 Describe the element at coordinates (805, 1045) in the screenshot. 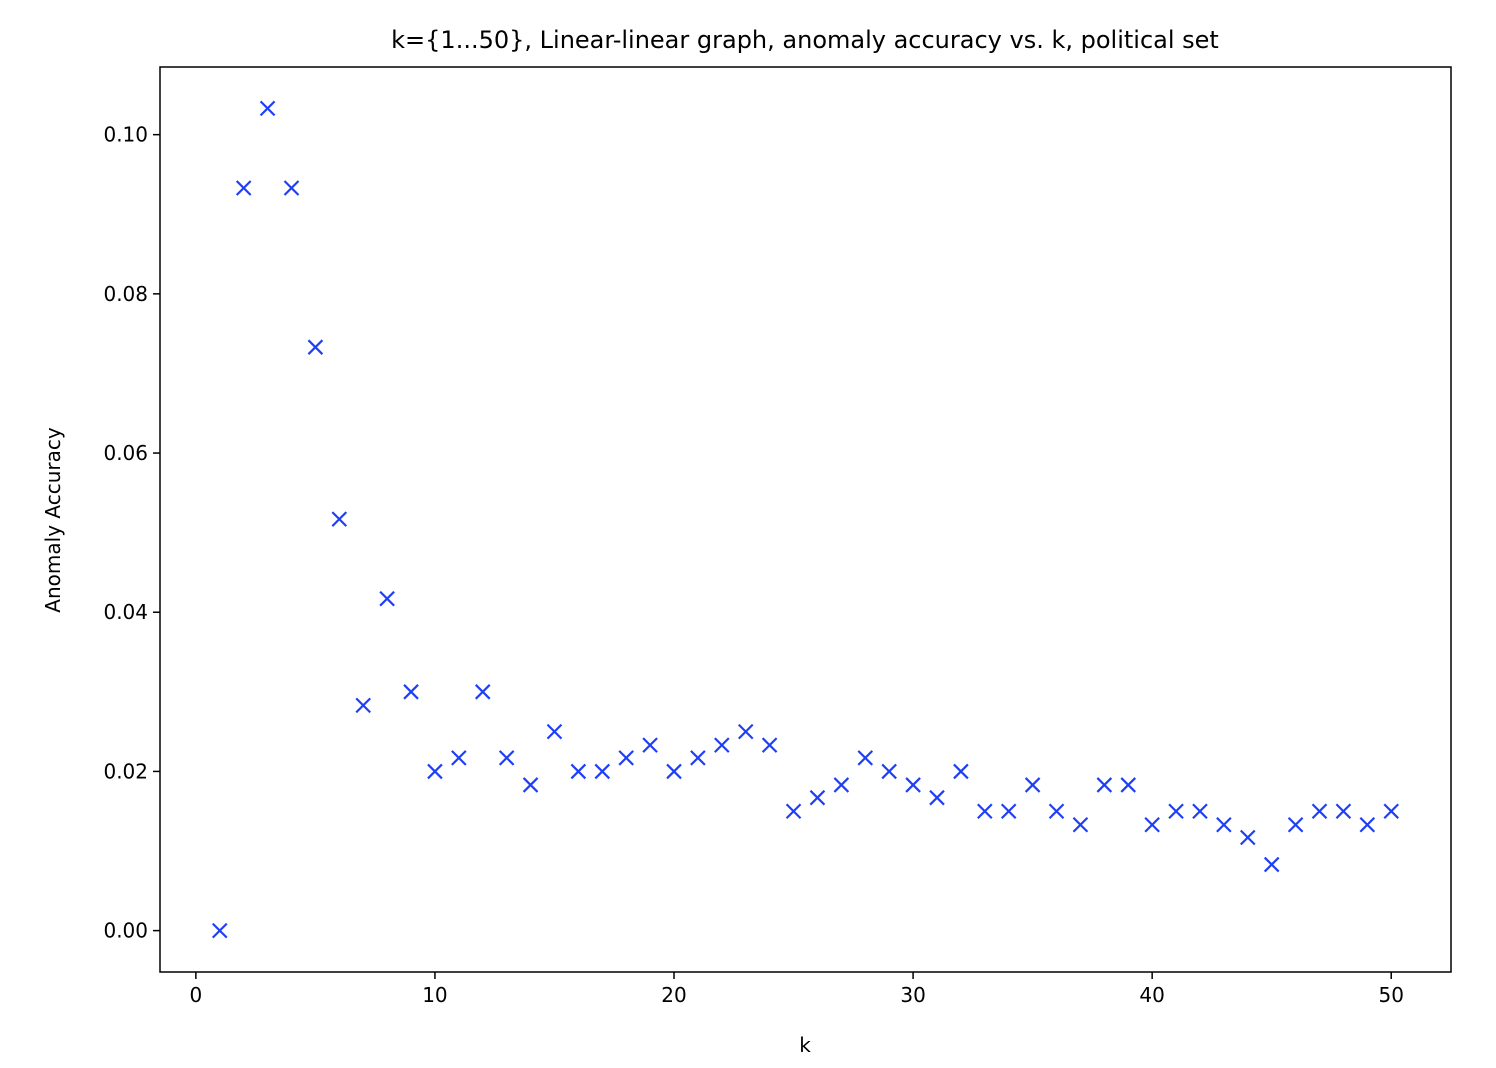

I see `x-axis-label: k` at that location.